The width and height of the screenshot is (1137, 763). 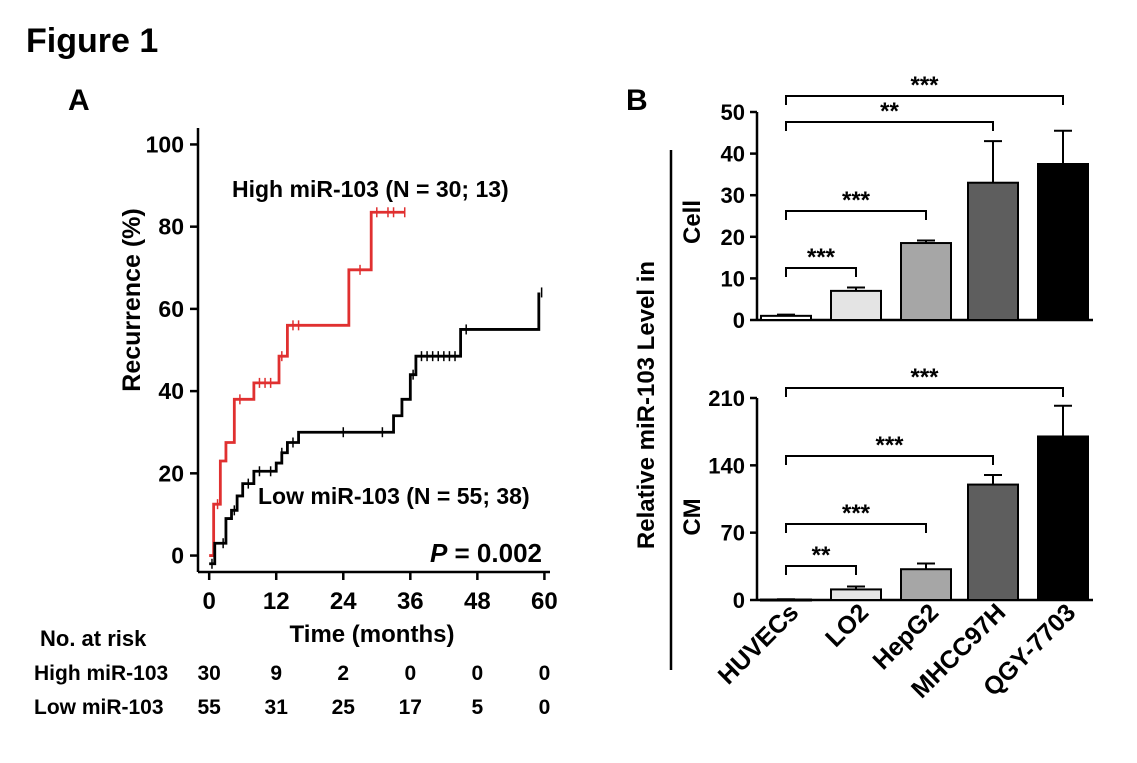 What do you see at coordinates (733, 533) in the screenshot?
I see `bar-y-tick-label: 70` at bounding box center [733, 533].